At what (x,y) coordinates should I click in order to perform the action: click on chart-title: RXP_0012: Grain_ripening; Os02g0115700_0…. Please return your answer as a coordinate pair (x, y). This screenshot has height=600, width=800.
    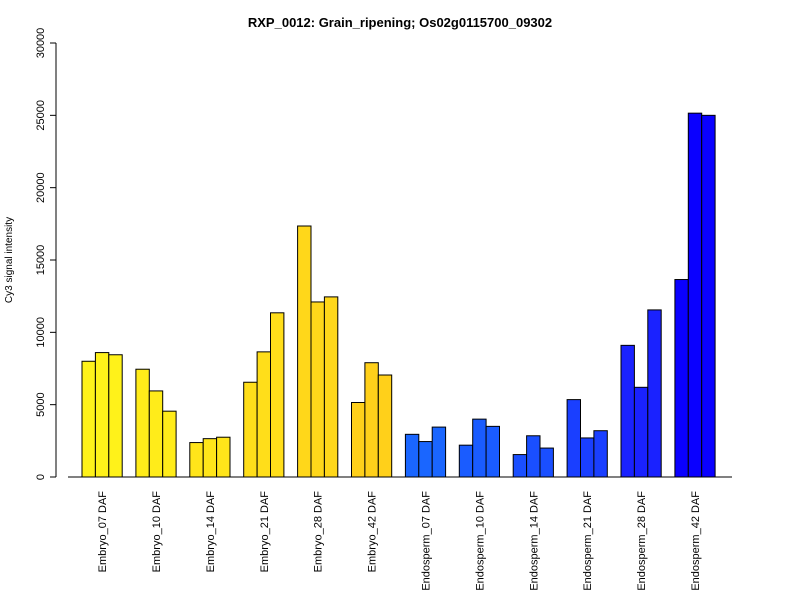
    Looking at the image, I should click on (400, 22).